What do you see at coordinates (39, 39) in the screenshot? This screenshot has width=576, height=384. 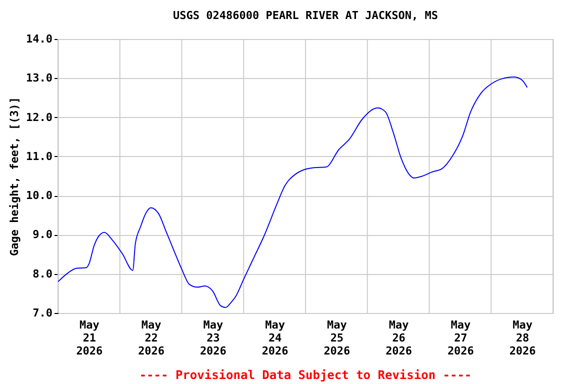 I see `y-tick-label: 14.0` at bounding box center [39, 39].